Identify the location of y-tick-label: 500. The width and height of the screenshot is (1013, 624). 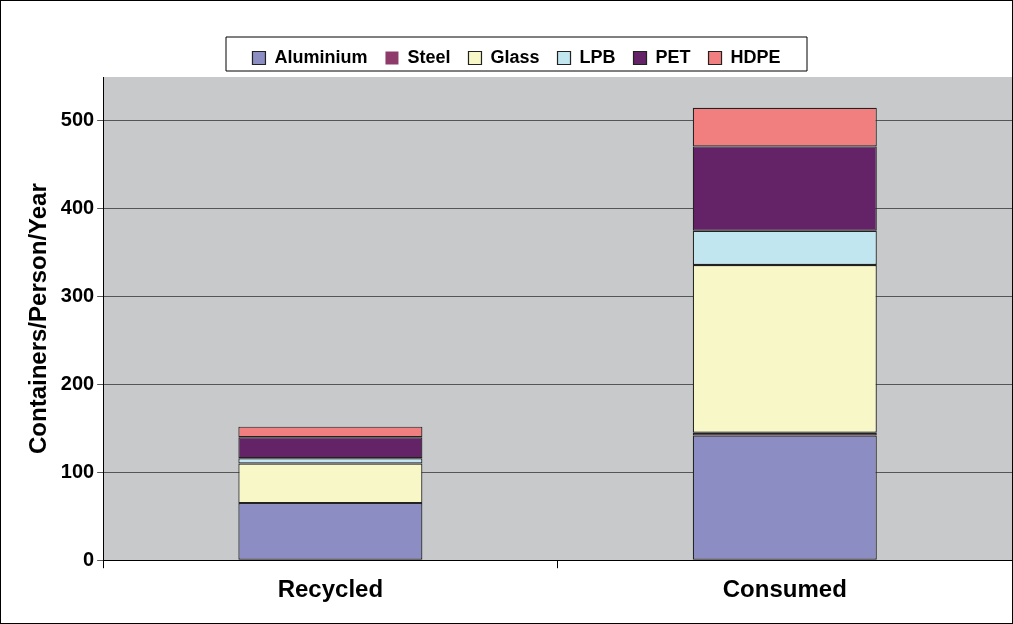
(77, 119).